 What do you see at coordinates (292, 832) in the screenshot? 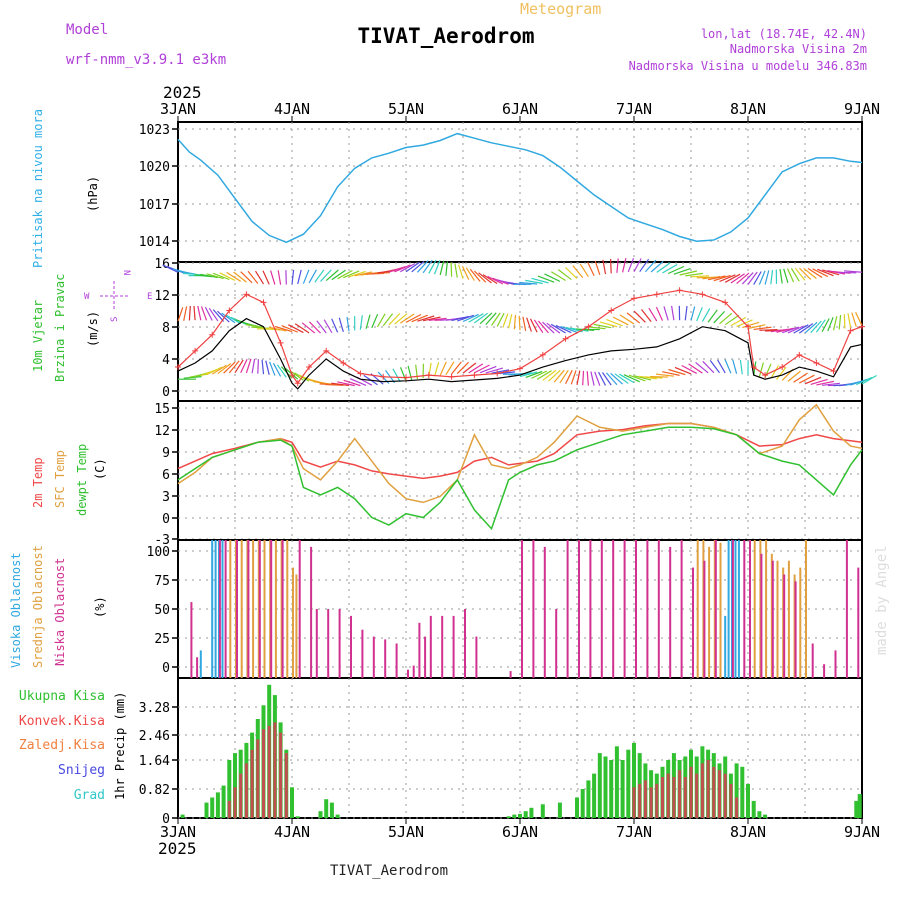
I see `time-label-bottom: 4JAN` at bounding box center [292, 832].